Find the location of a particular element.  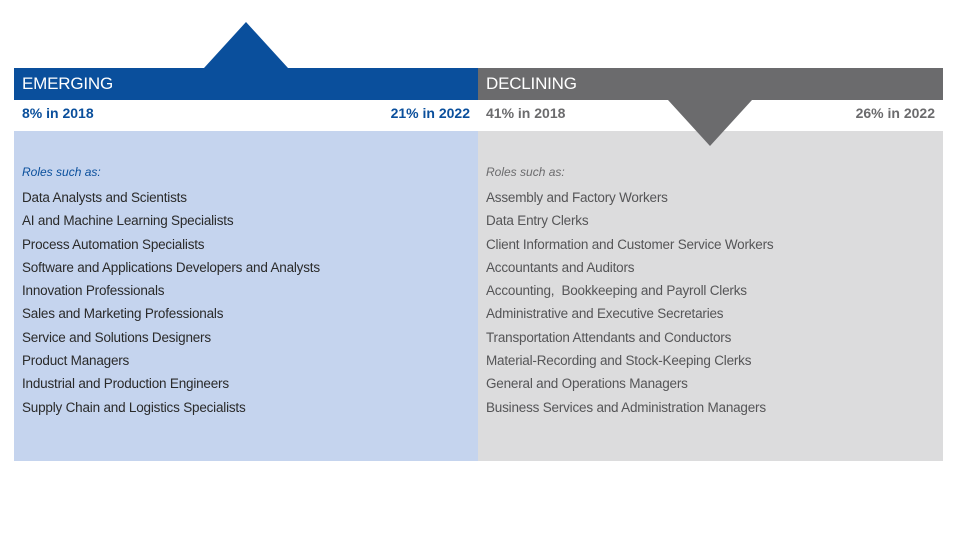

emerging-role-item: Industrial and Production Engineers is located at coordinates (125, 384).